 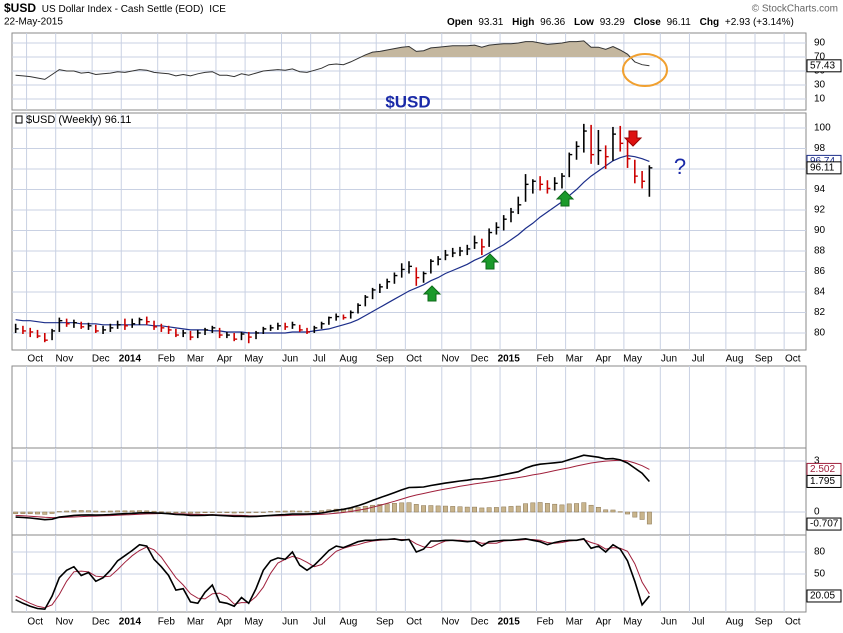 I want to click on y-tick-label: 50, so click(x=820, y=574).